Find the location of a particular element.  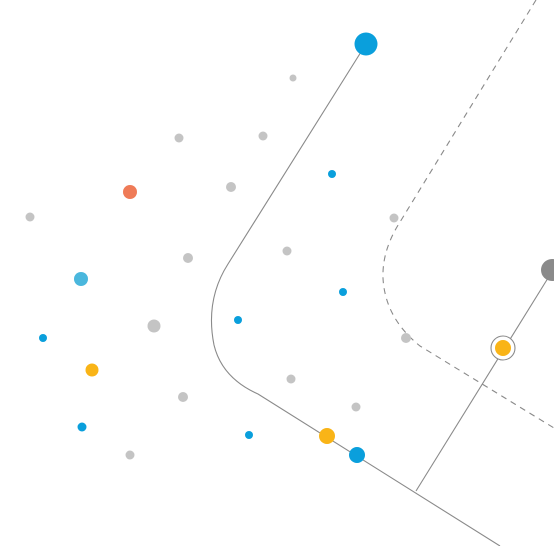

dark-gray-node is located at coordinates (547, 270).